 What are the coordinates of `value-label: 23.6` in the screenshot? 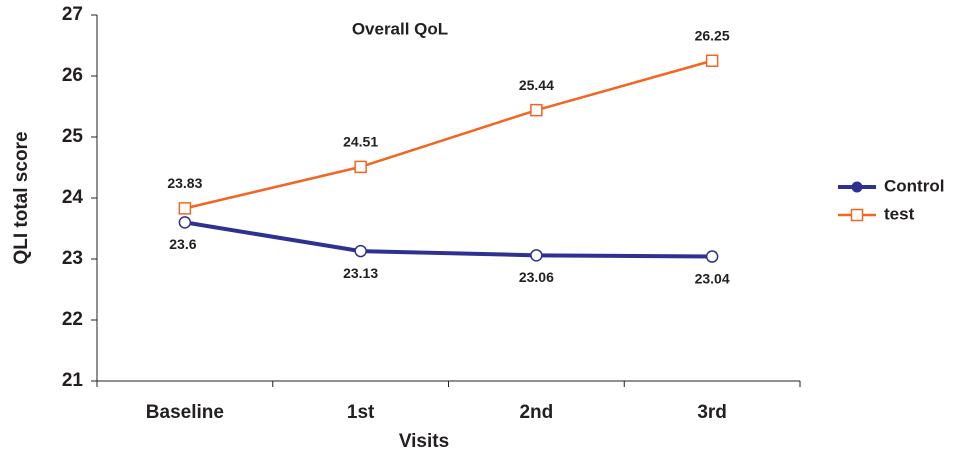 It's located at (182, 244).